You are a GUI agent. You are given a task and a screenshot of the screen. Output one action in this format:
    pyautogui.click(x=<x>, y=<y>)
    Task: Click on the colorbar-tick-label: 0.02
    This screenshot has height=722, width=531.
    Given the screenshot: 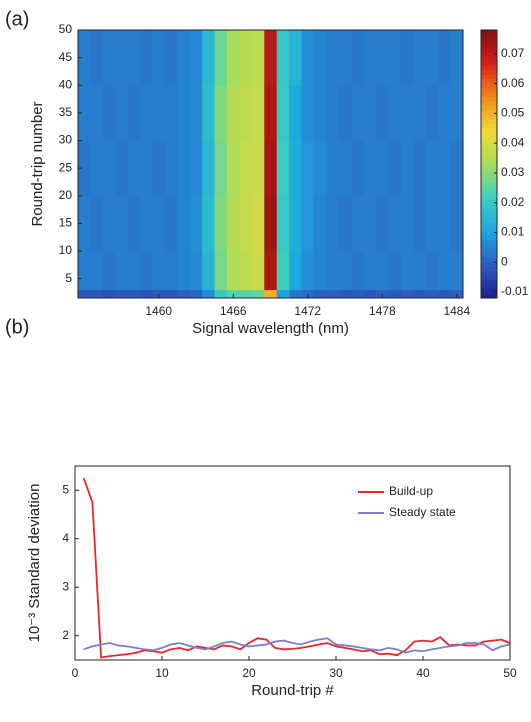 What is the action you would take?
    pyautogui.click(x=513, y=202)
    